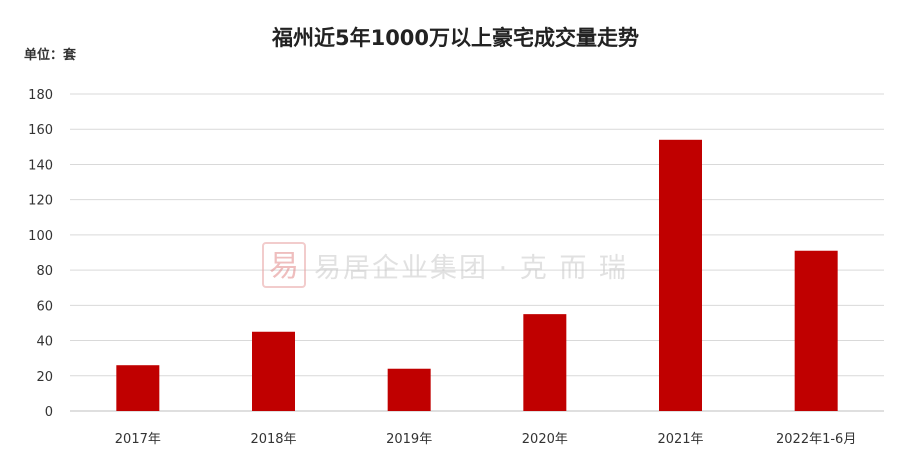  What do you see at coordinates (545, 439) in the screenshot?
I see `x-tick-label: 2020年` at bounding box center [545, 439].